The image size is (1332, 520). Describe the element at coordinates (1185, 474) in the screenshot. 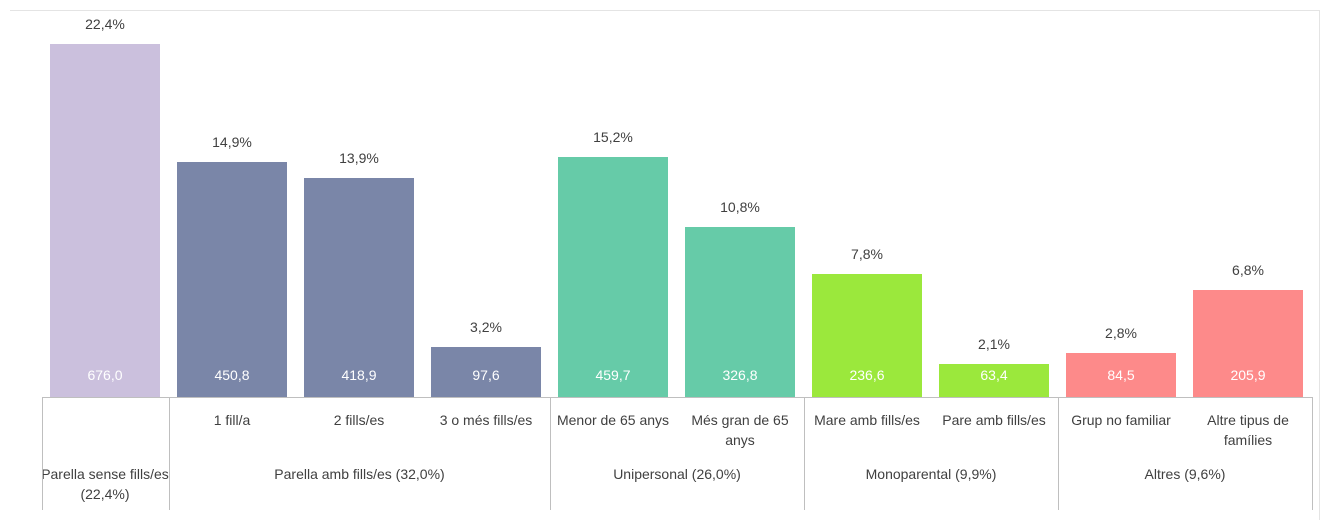

I see `group-label: Altres (9,6%)` at that location.